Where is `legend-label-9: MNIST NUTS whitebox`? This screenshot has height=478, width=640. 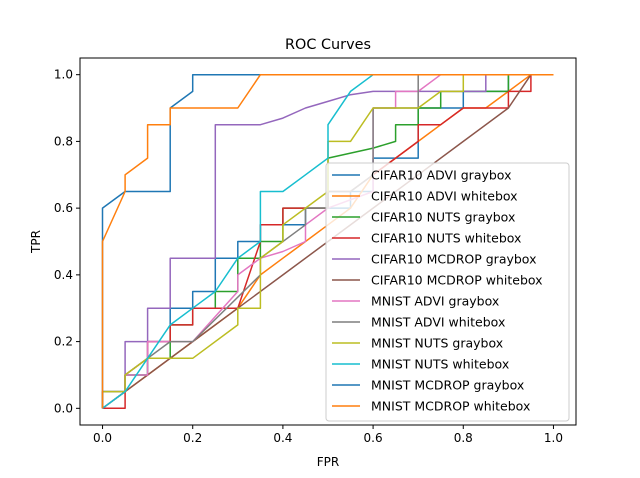
legend-label-9: MNIST NUTS whitebox is located at coordinates (440, 364).